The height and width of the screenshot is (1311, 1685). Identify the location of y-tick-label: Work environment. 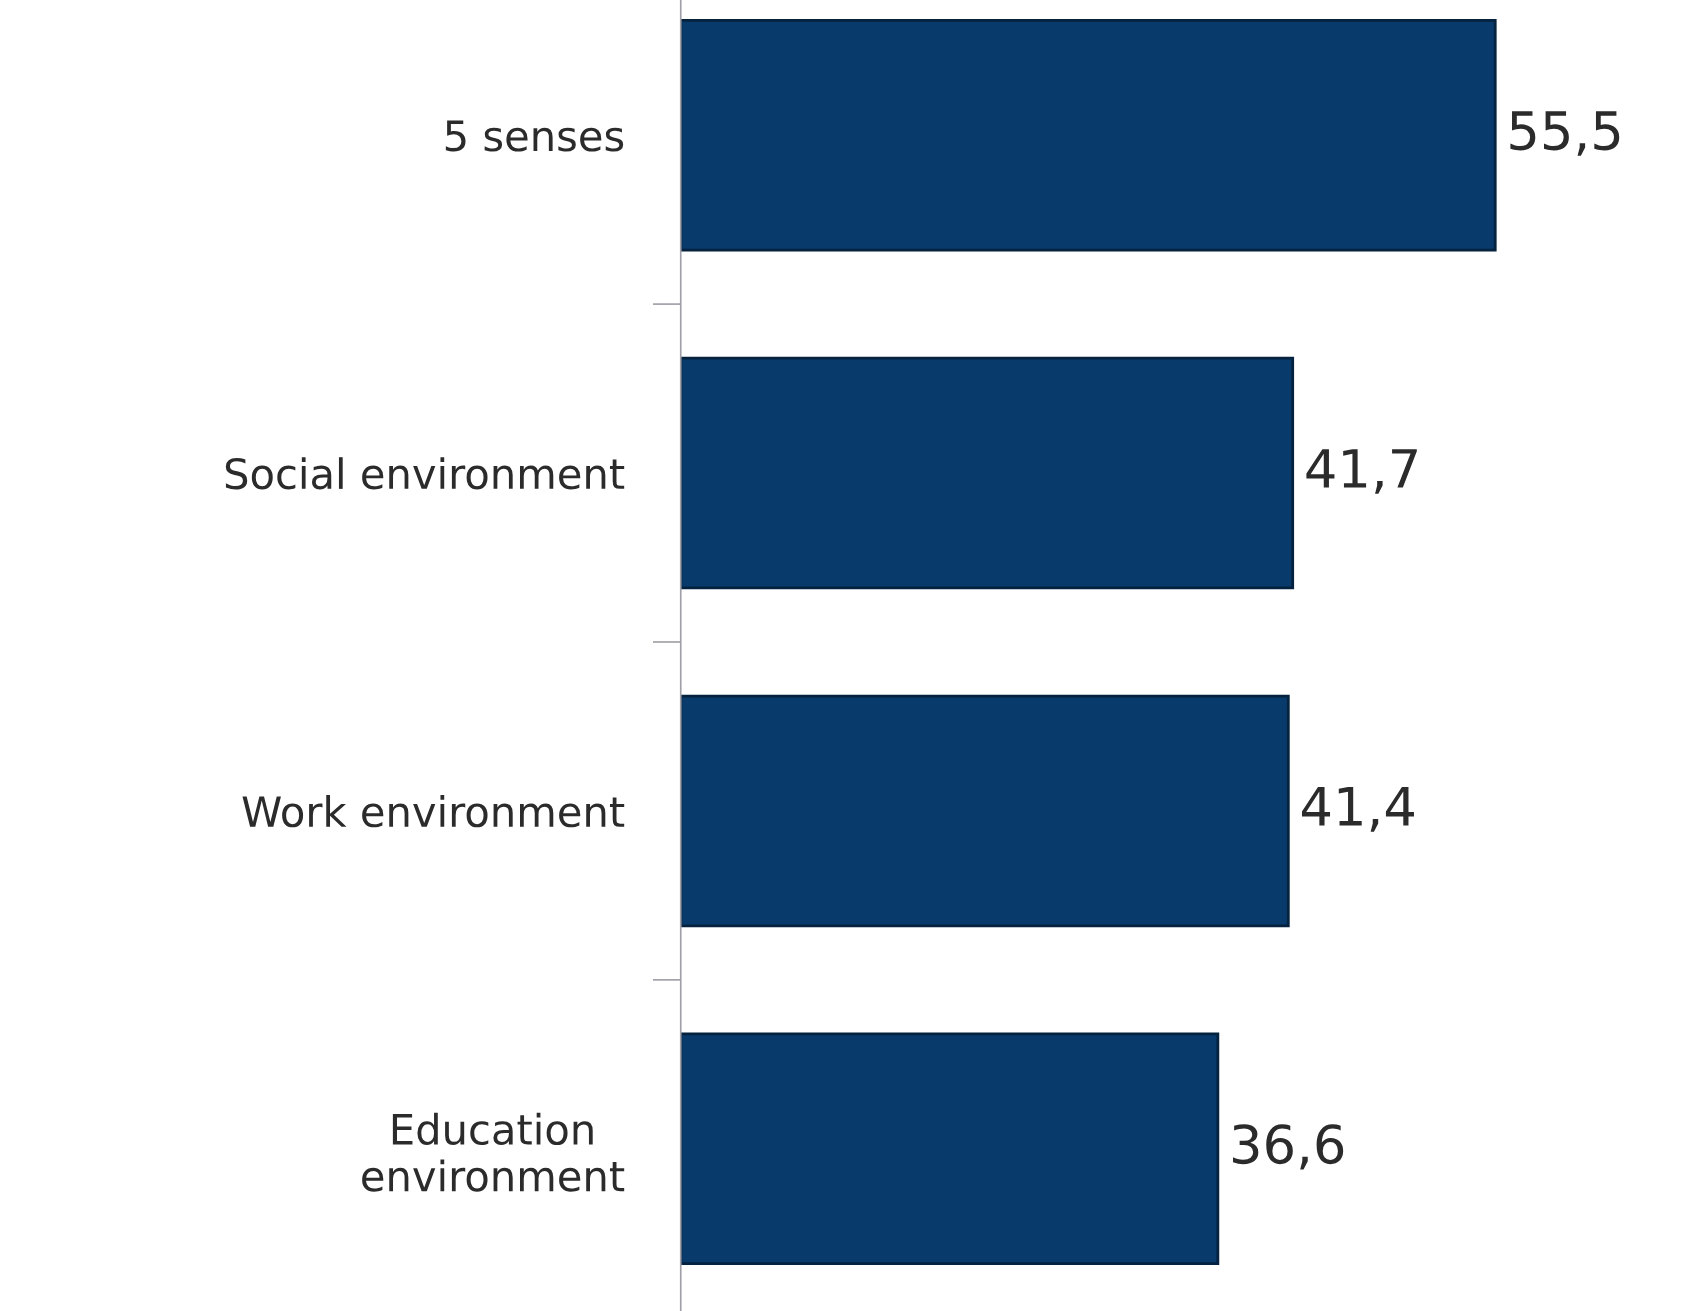
(433, 811).